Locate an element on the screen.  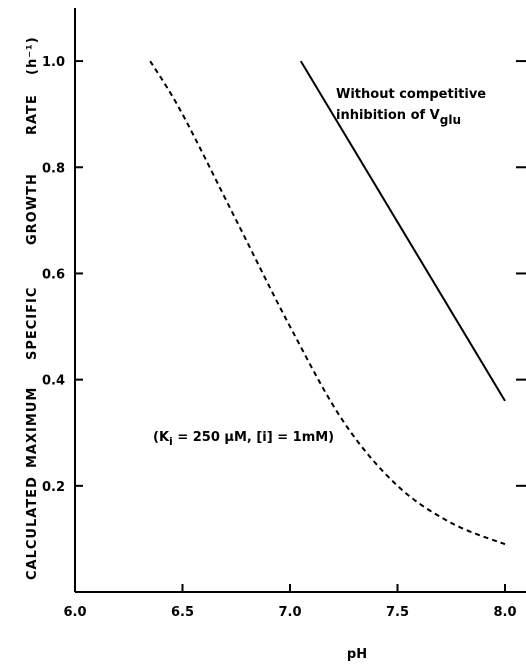
x-axis-label: pH is located at coordinates (357, 654).